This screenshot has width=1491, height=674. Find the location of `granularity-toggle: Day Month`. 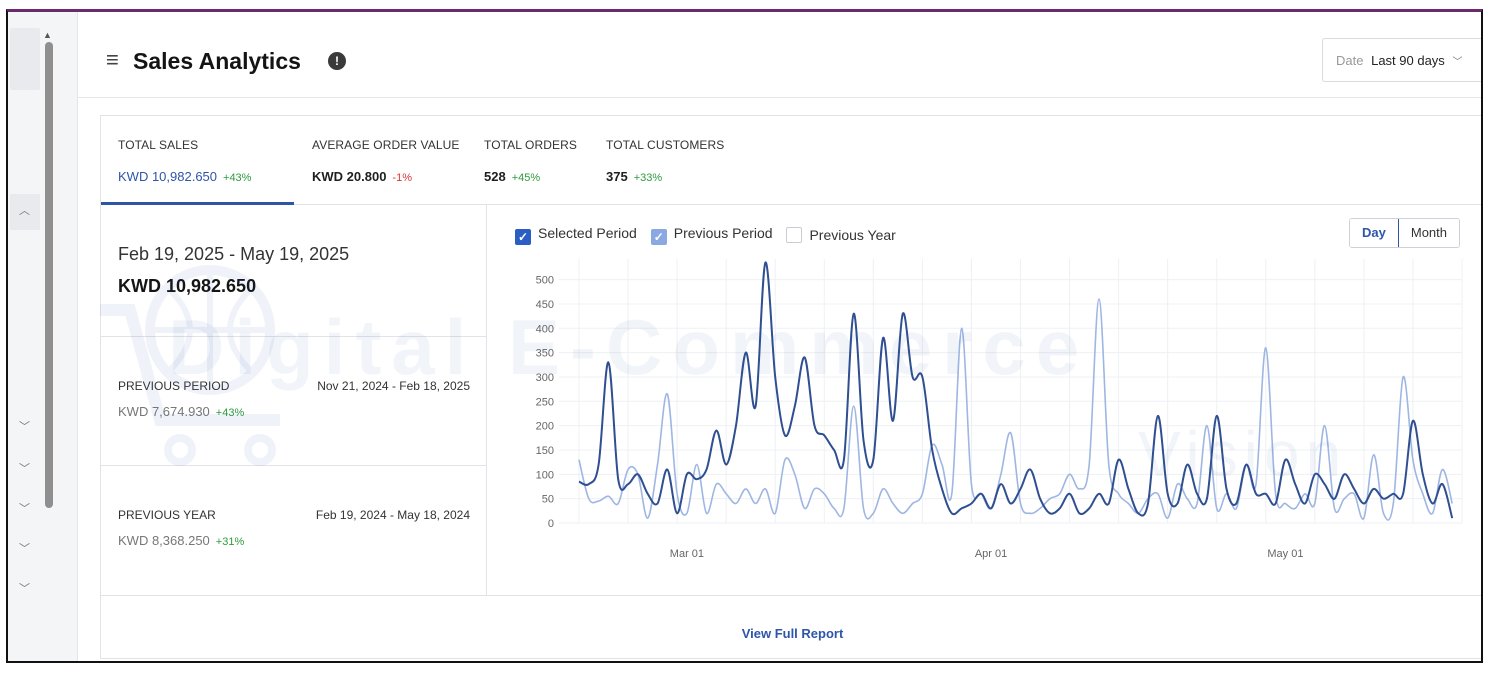

granularity-toggle: Day Month is located at coordinates (1404, 233).